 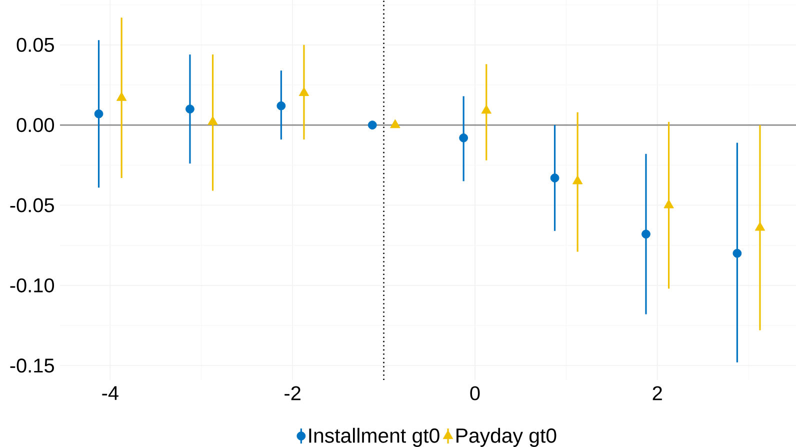 I want to click on x-tick-label: -4, so click(x=110, y=393).